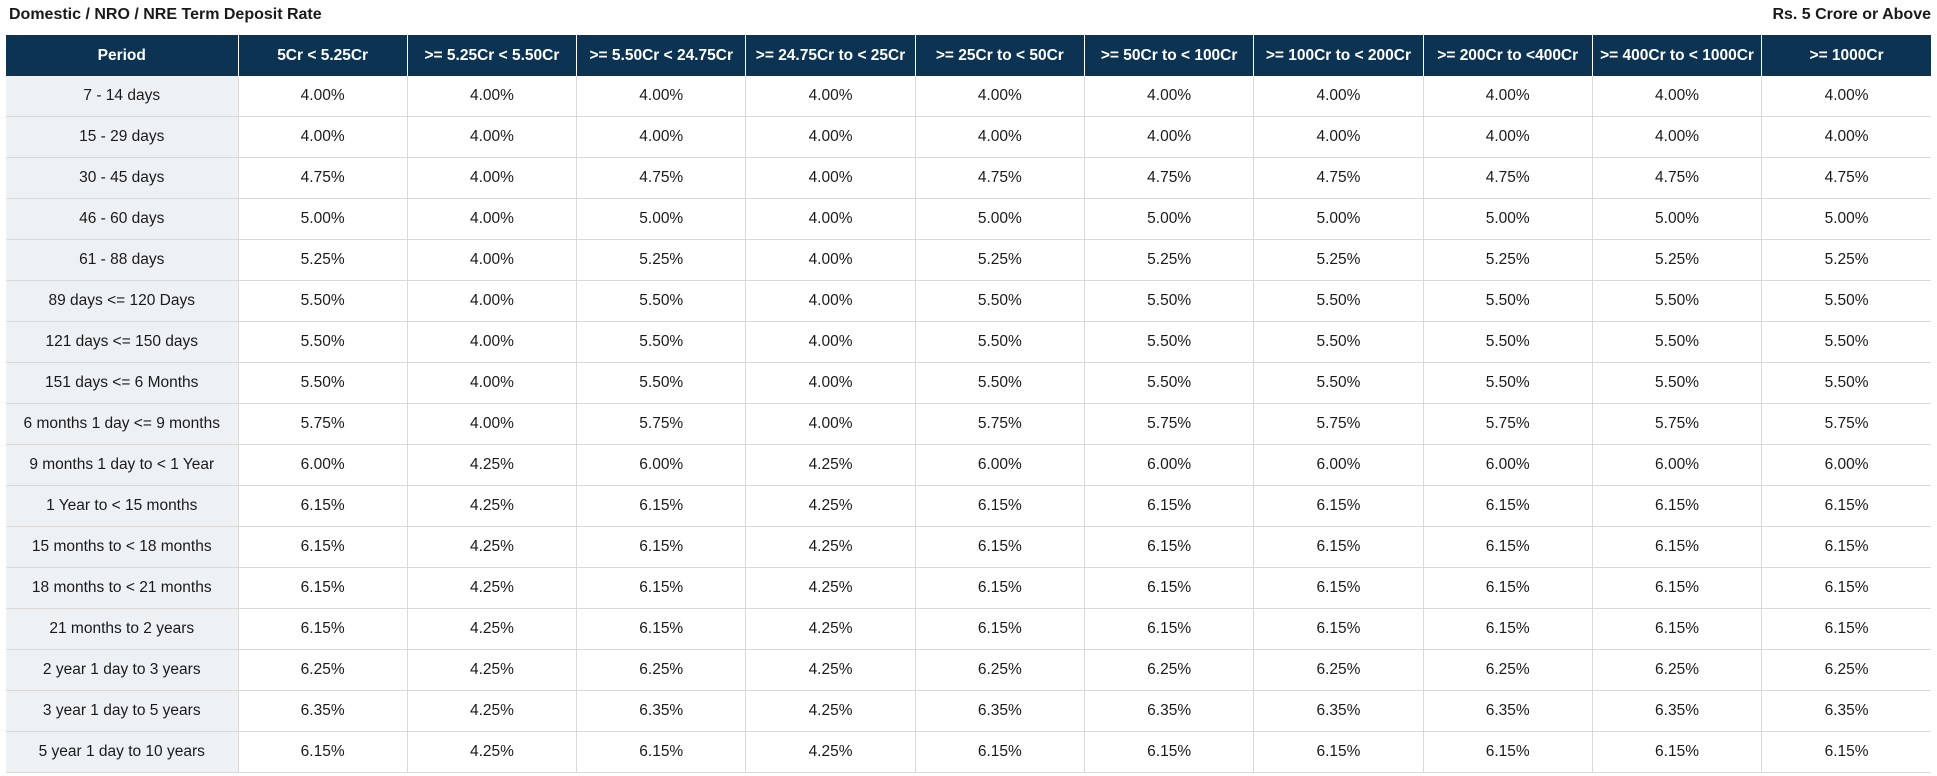 This screenshot has height=776, width=1937. I want to click on period-cell: 7 - 14 days, so click(122, 96).